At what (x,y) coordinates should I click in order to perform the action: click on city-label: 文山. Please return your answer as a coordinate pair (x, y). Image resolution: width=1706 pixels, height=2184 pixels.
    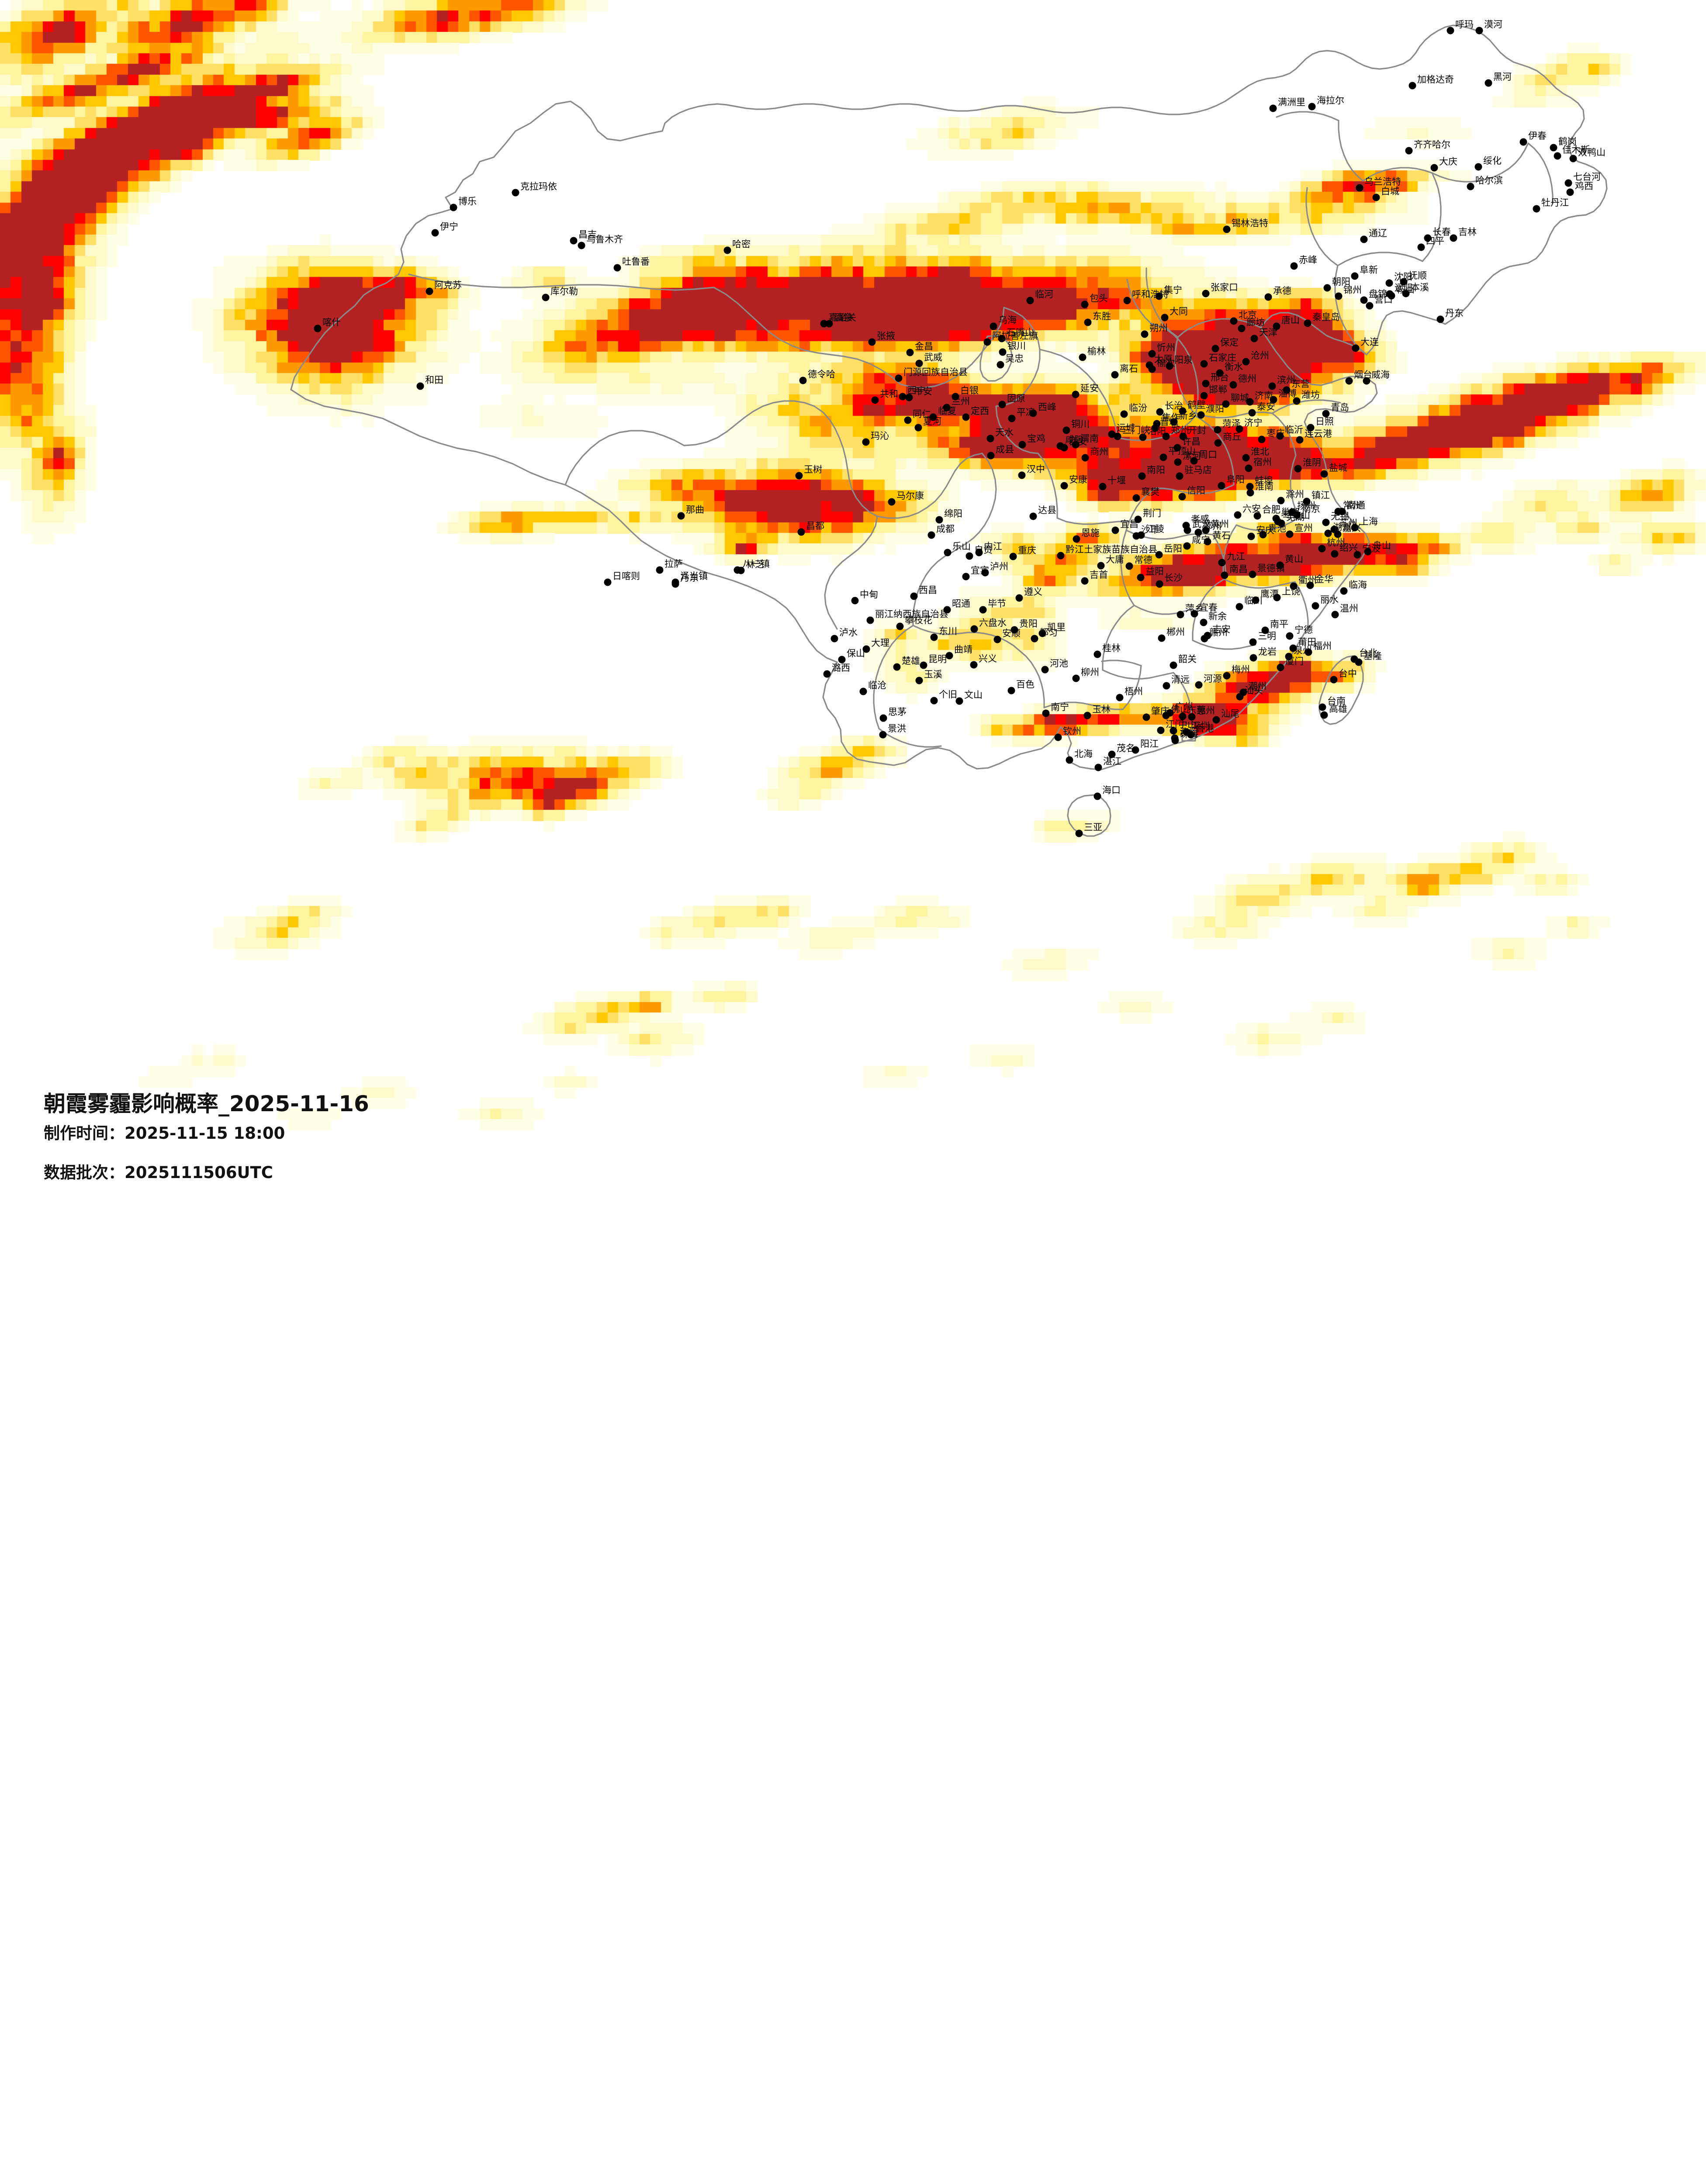
    Looking at the image, I should click on (974, 695).